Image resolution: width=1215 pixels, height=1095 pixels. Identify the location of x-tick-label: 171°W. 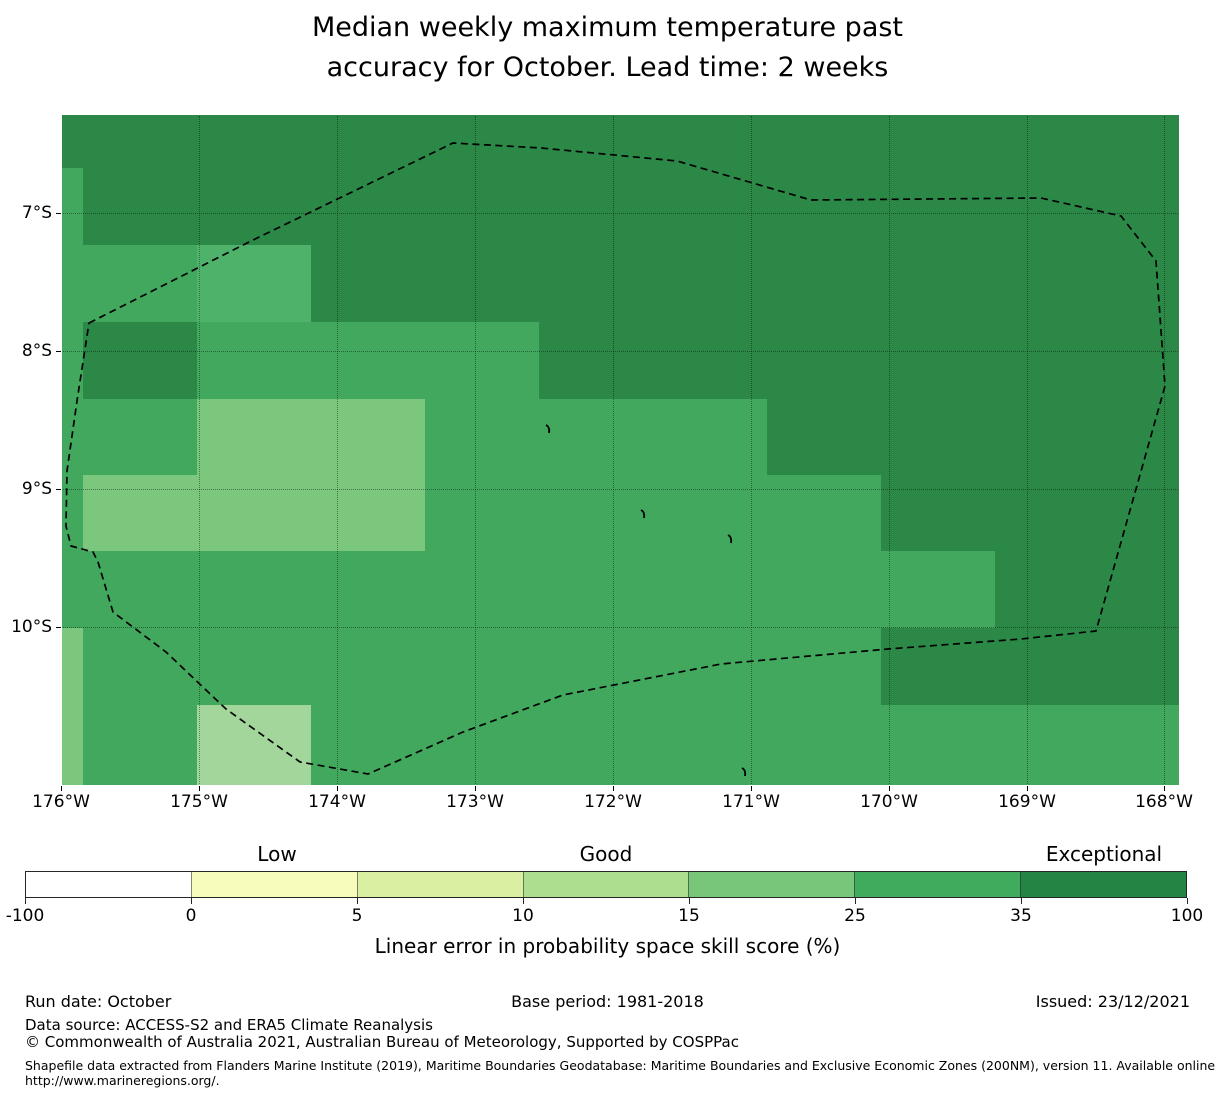
(751, 802).